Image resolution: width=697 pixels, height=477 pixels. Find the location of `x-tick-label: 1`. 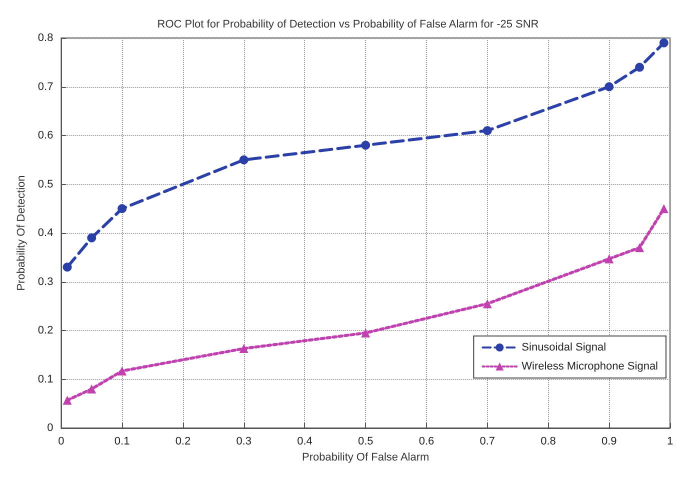

x-tick-label: 1 is located at coordinates (670, 442).